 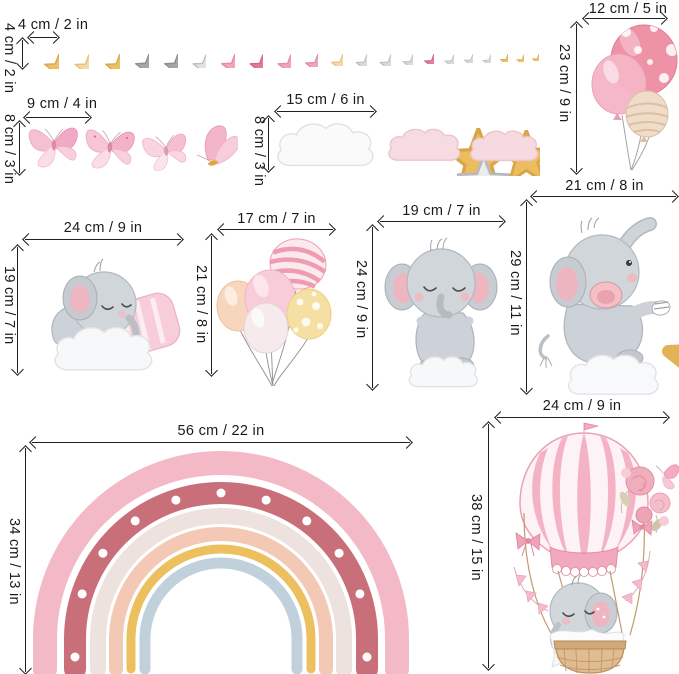 I want to click on star-elephant-width-label: 19 cm / 7 in, so click(x=441, y=211).